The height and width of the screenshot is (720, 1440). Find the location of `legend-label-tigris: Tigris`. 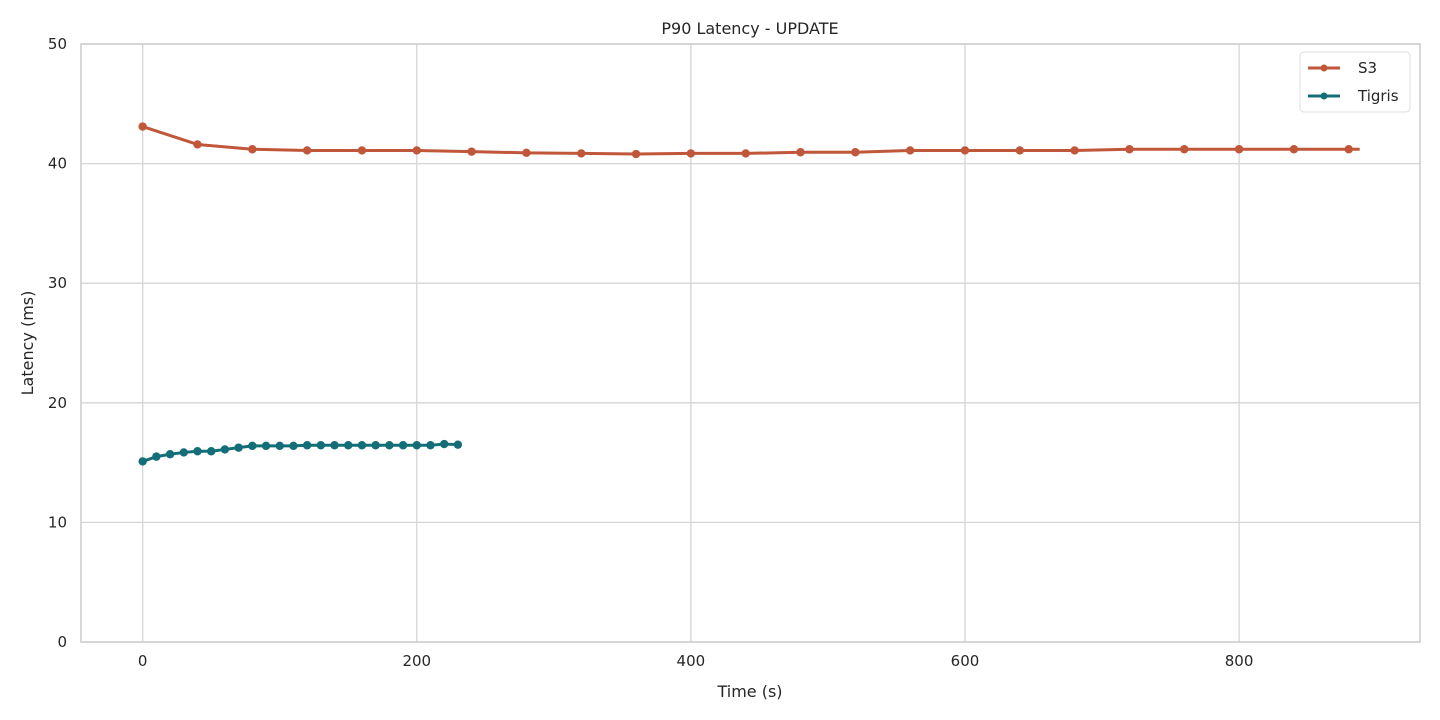

legend-label-tigris: Tigris is located at coordinates (1378, 96).